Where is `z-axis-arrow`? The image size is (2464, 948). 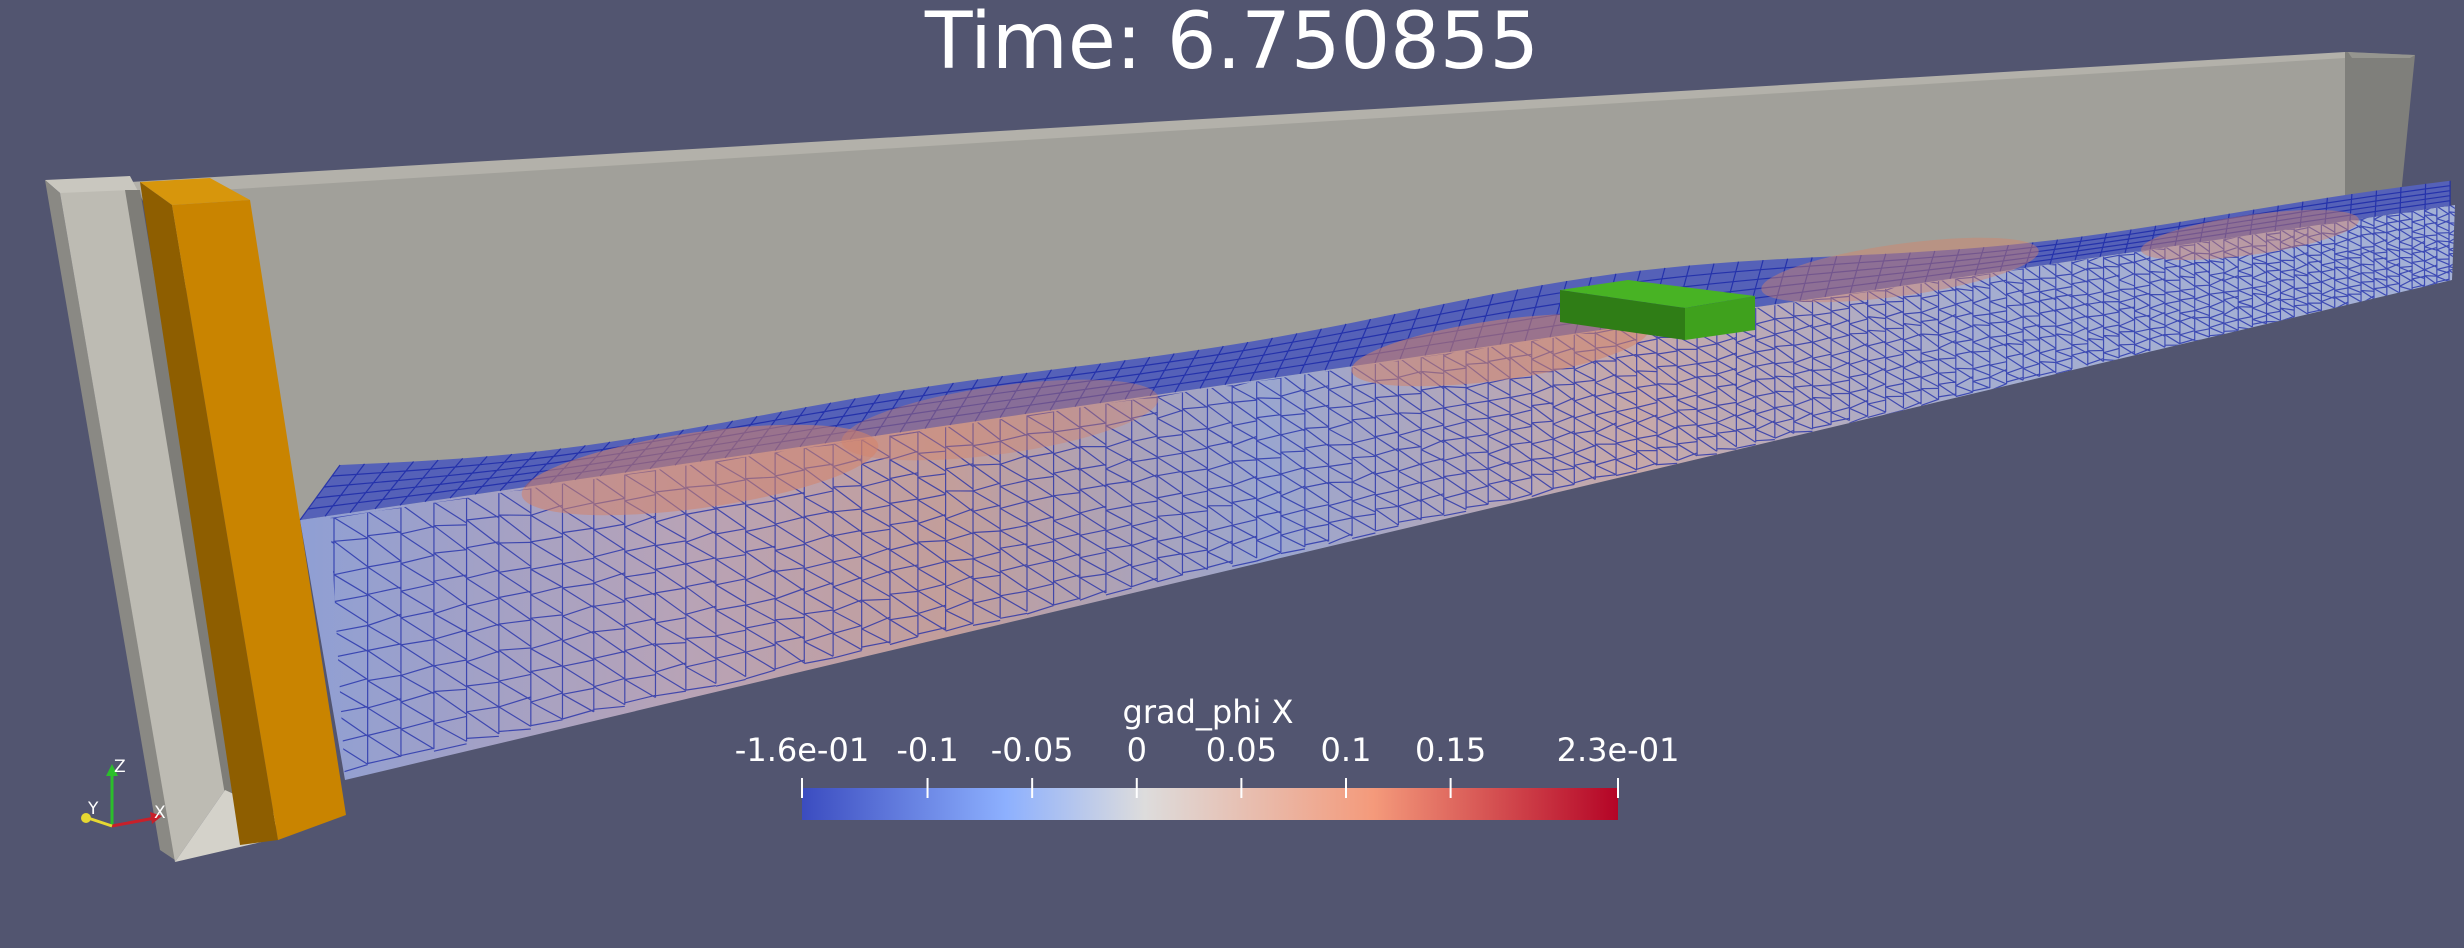 z-axis-arrow is located at coordinates (112, 770).